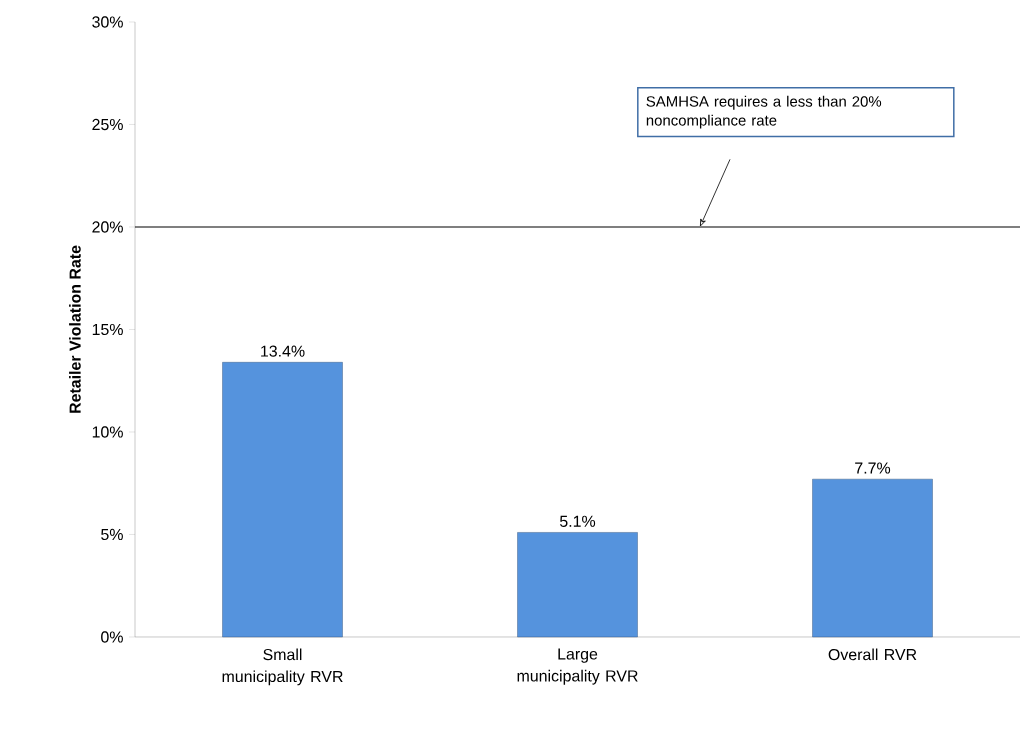 The width and height of the screenshot is (1021, 740). Describe the element at coordinates (107, 227) in the screenshot. I see `y-tick-label: 20%` at that location.